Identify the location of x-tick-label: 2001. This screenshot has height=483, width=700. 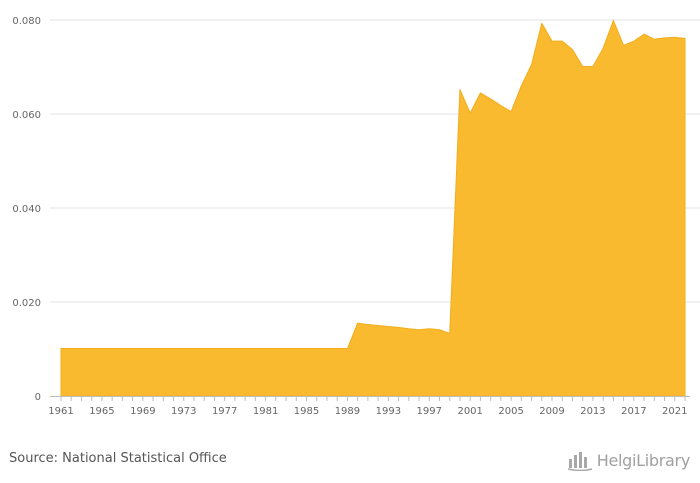
(469, 411).